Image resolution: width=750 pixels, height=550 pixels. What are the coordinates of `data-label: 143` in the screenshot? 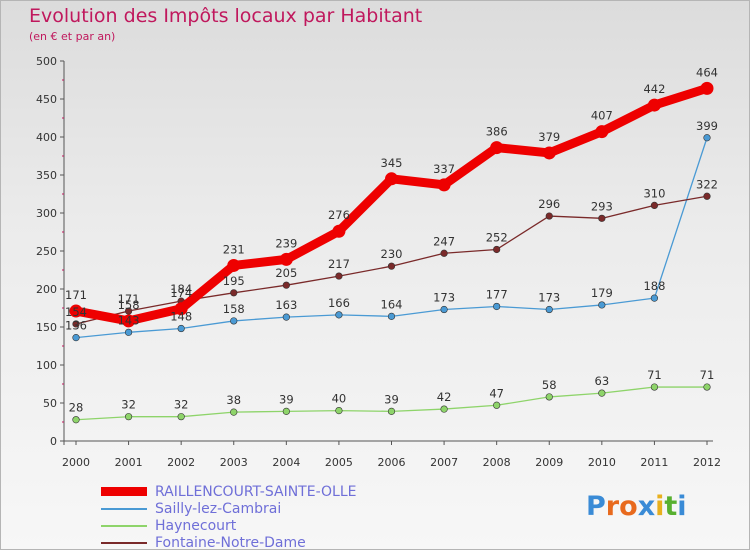 It's located at (129, 320).